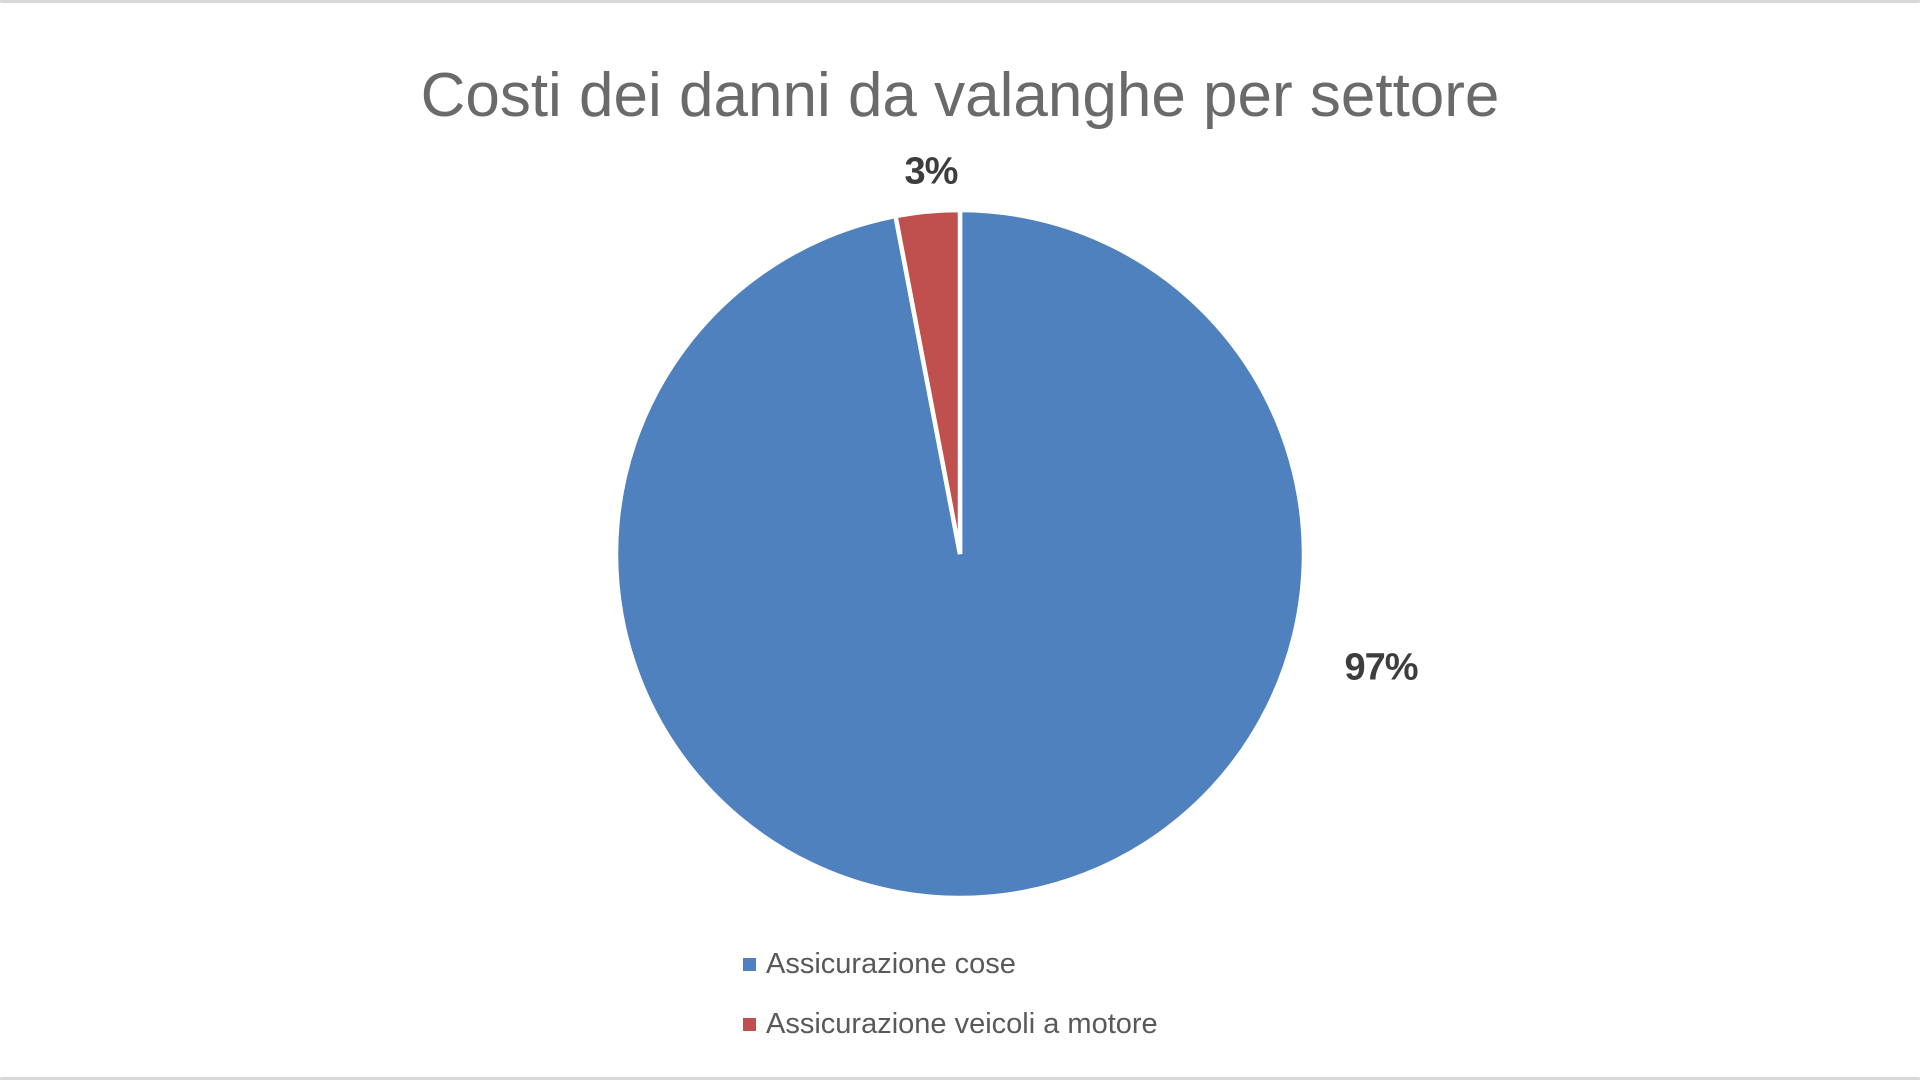  I want to click on legend-label: Assicurazione veicoli a motore, so click(962, 1023).